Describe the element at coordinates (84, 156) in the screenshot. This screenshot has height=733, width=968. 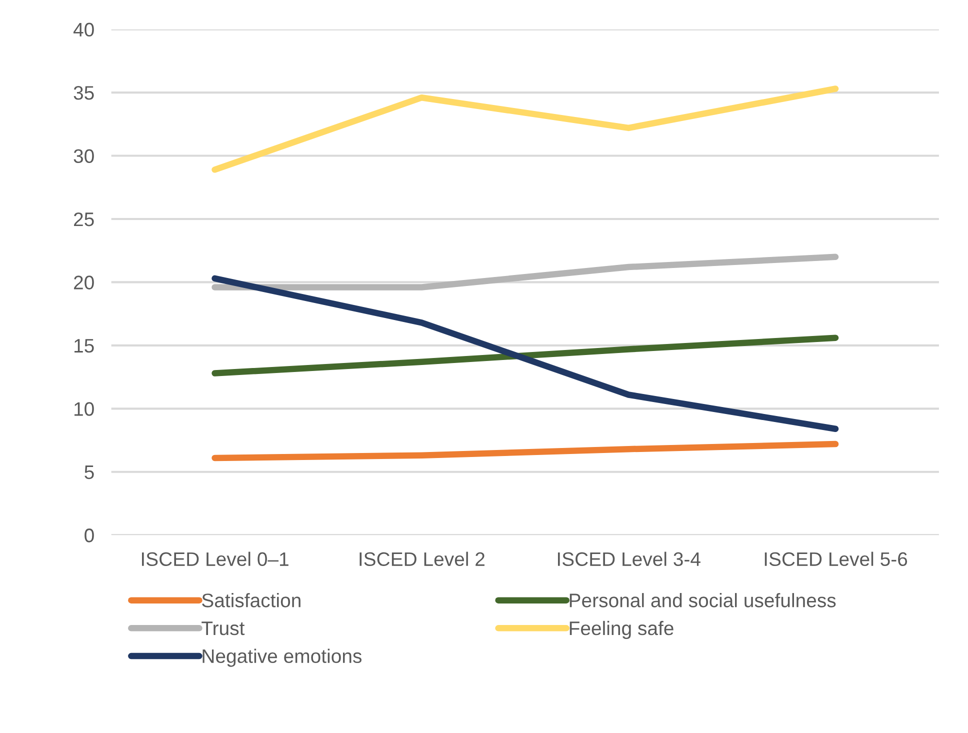
I see `y-tick-label: 30` at that location.